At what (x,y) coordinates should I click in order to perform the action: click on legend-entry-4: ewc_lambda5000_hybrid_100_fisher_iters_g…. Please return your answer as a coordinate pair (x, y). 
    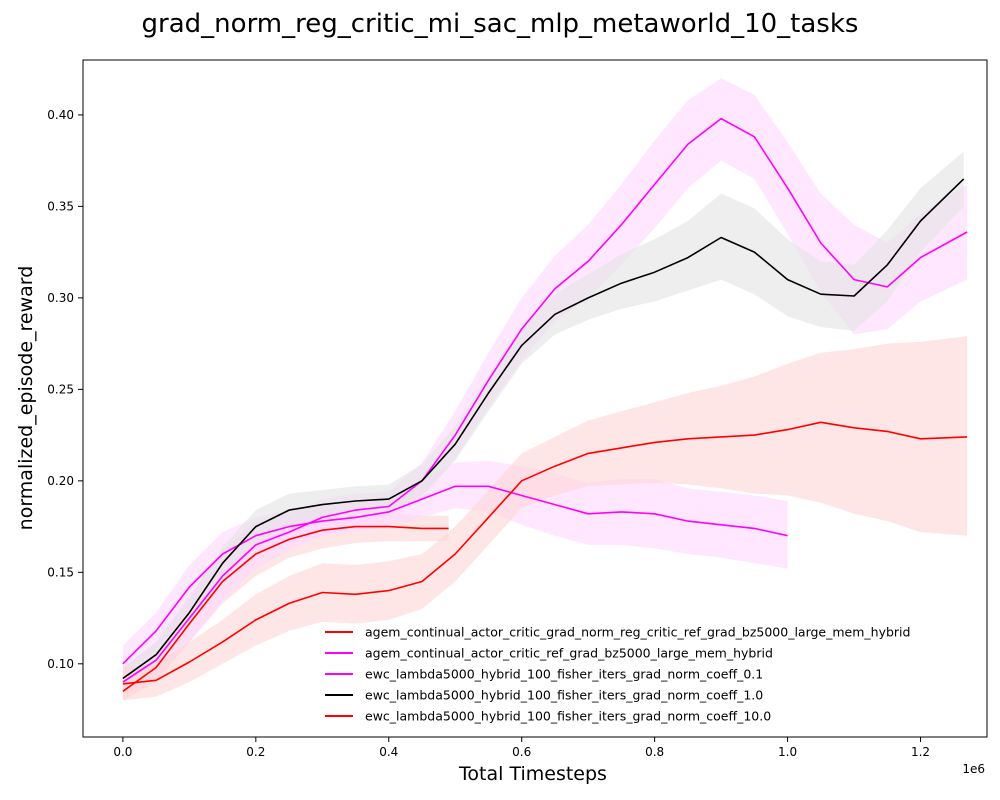
    Looking at the image, I should click on (564, 695).